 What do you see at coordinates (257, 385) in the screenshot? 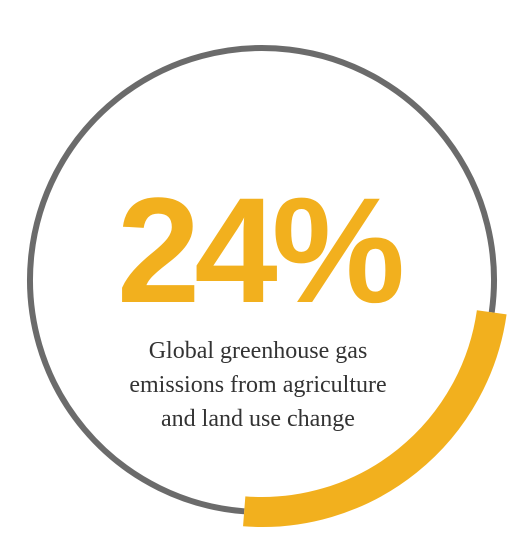
I see `chart-caption-line-2: emissions from agriculture` at bounding box center [257, 385].